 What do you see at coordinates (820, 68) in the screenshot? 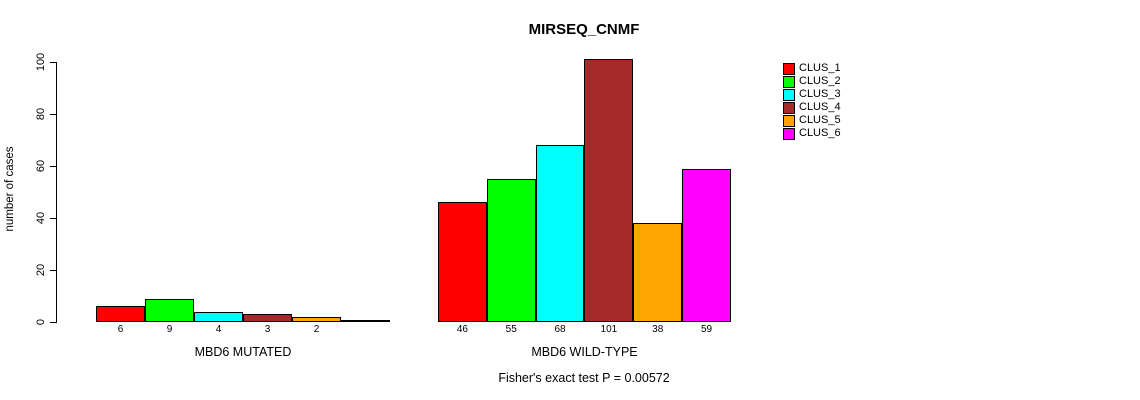
I see `legend-label-clus-1: CLUS_1` at bounding box center [820, 68].